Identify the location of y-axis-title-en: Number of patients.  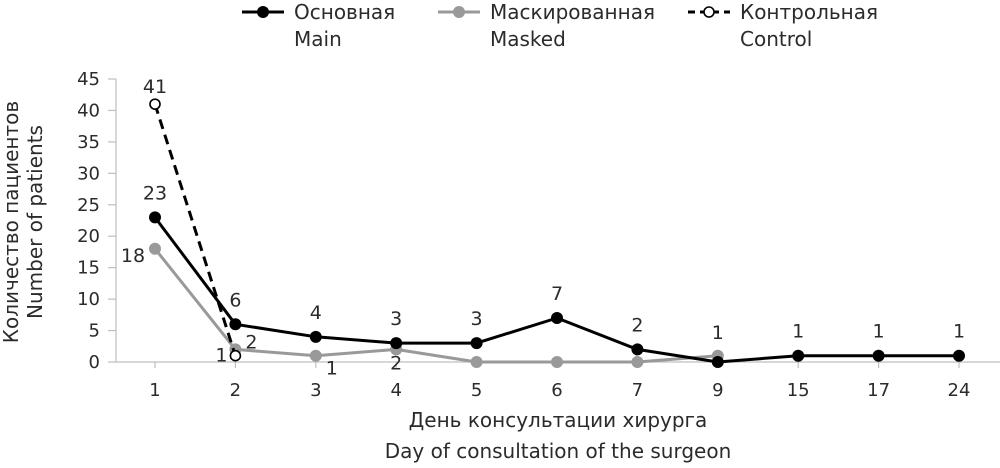
(35, 222).